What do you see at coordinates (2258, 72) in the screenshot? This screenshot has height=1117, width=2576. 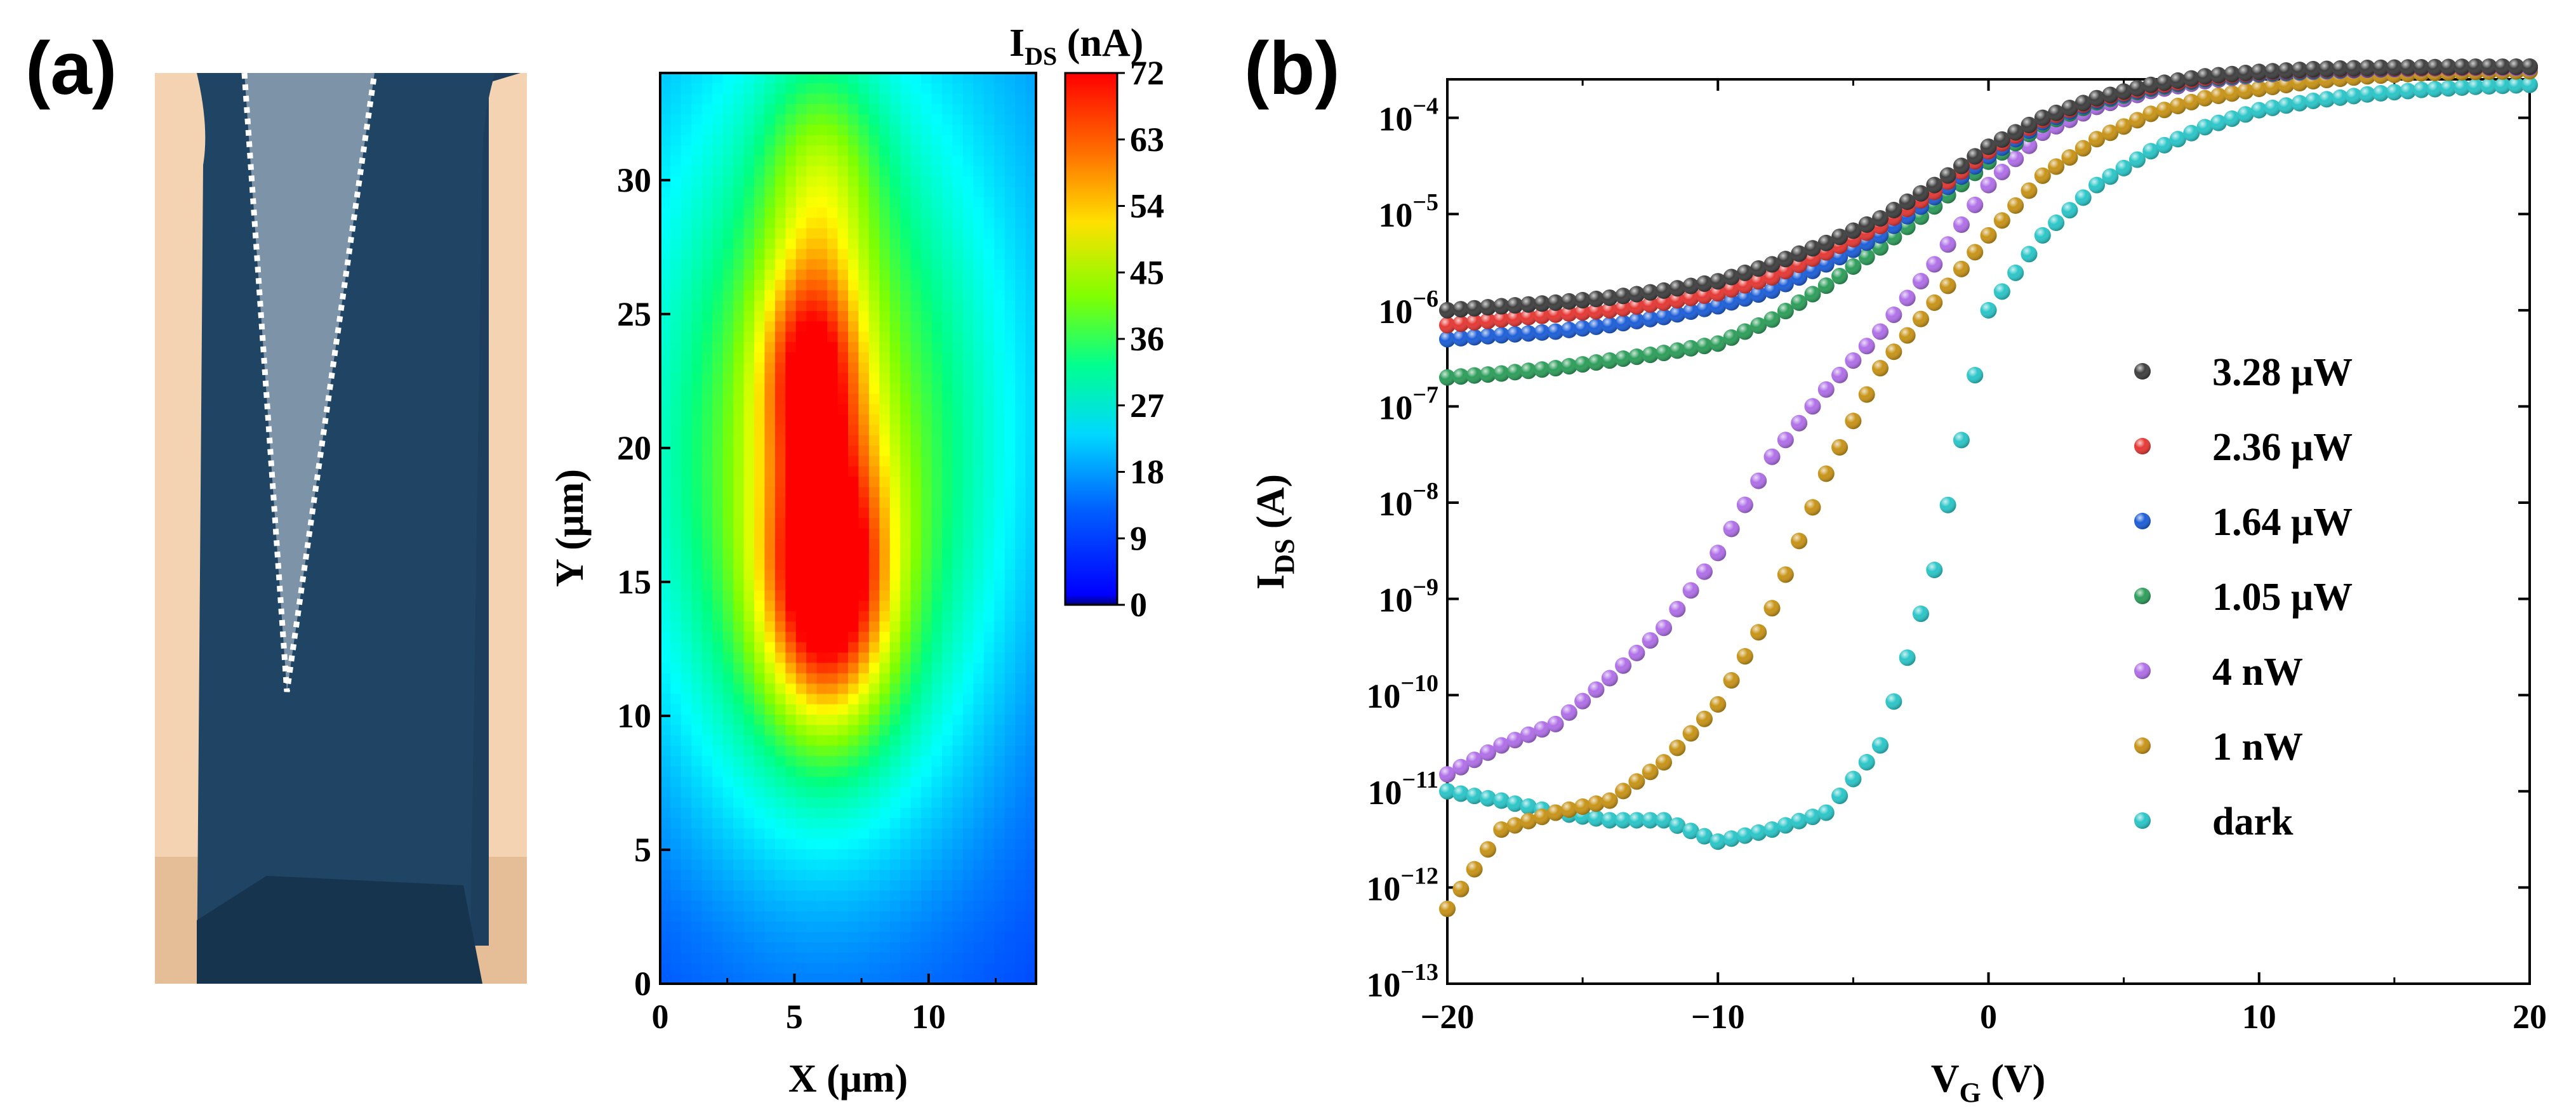 I see `data-point-3-28-w-shine` at bounding box center [2258, 72].